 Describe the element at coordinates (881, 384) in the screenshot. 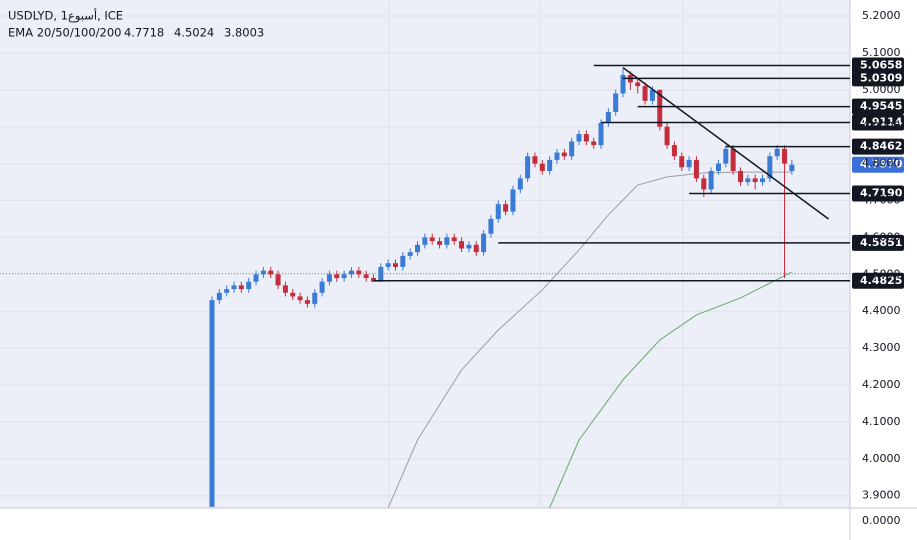

I see `y-tick-label: 4.2000` at that location.